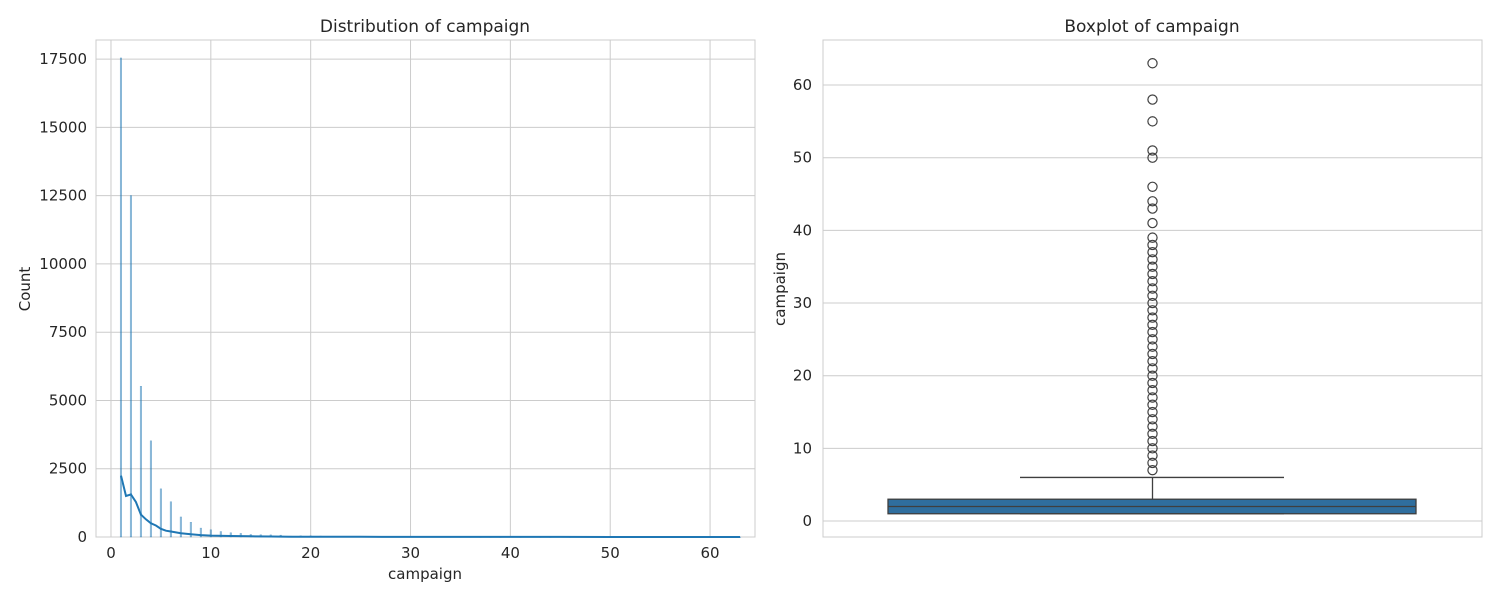 This screenshot has height=600, width=1500. I want to click on x-tick-label: 30, so click(410, 553).